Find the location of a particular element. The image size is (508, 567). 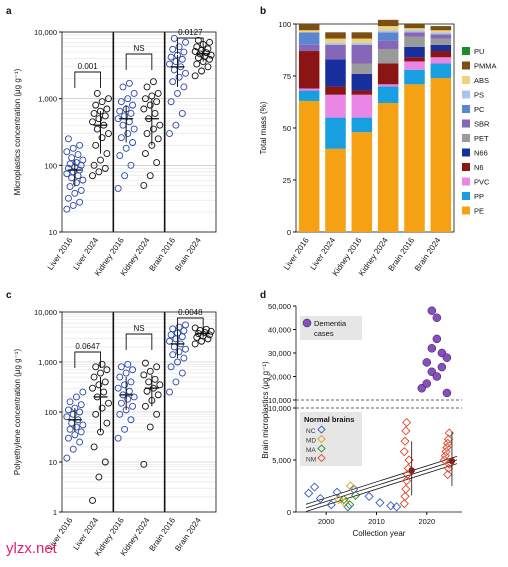

panel-c-ytick-label: 1 is located at coordinates (55, 512).